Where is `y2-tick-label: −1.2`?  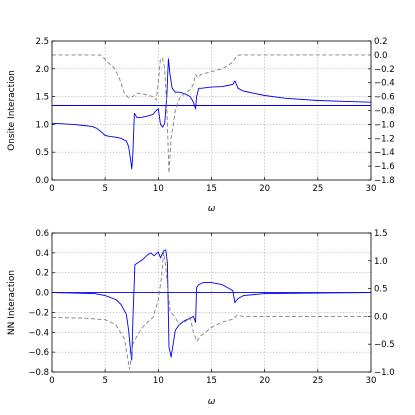
y2-tick-label: −1.2 is located at coordinates (384, 139).